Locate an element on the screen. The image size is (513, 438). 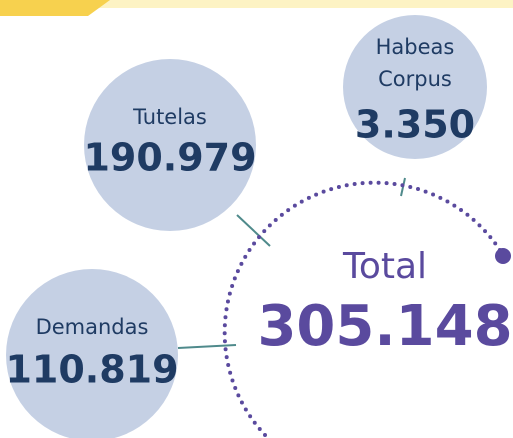
bubble-value: 190.979 is located at coordinates (169, 158).